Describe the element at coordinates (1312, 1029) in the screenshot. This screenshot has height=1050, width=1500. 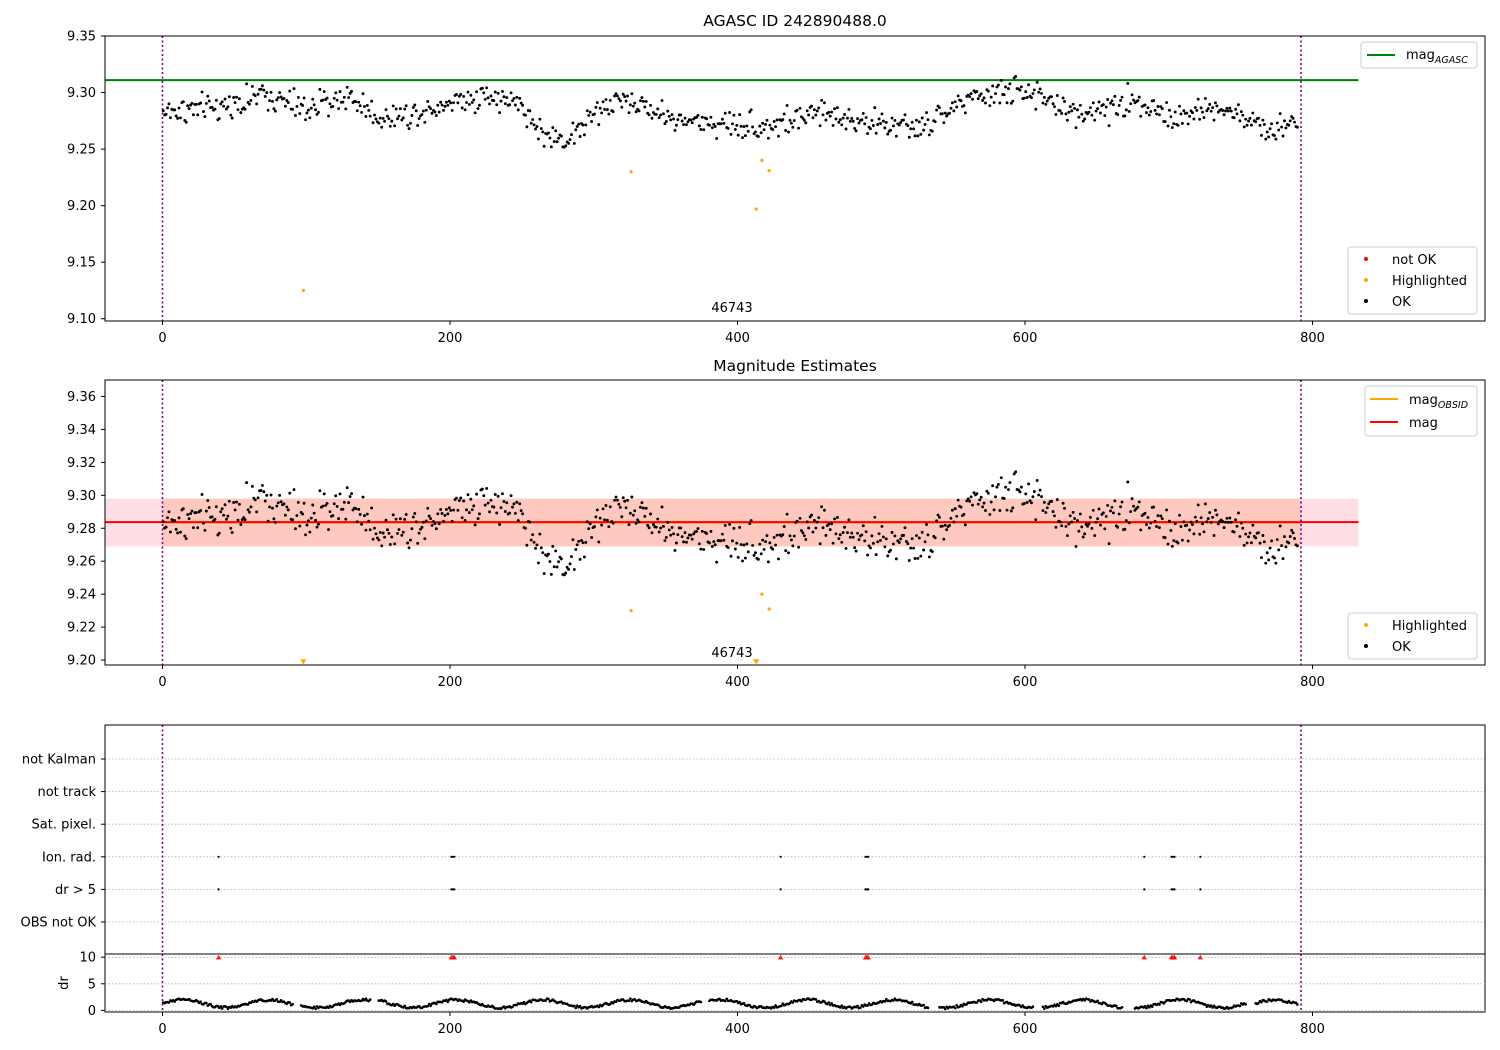
I see `x-tick-label: 800` at that location.